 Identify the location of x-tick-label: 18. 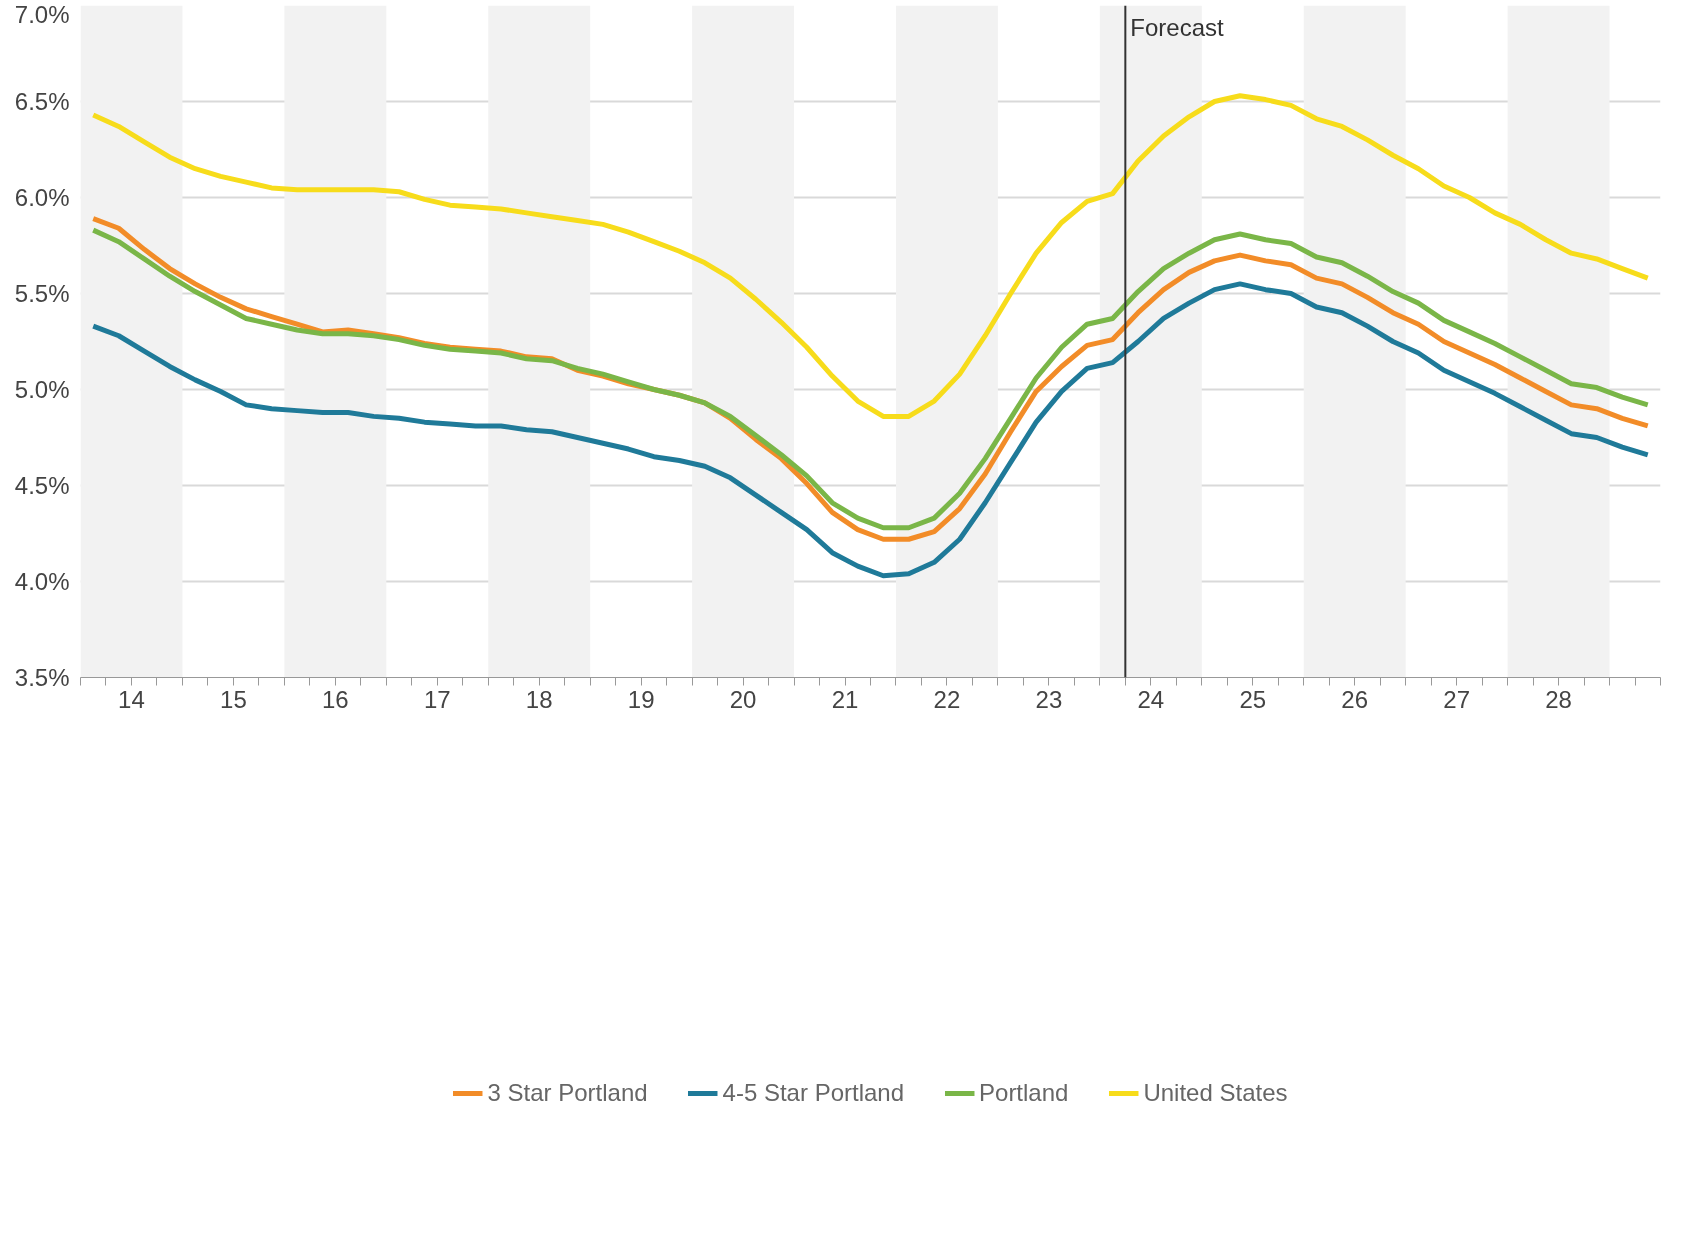
(539, 699).